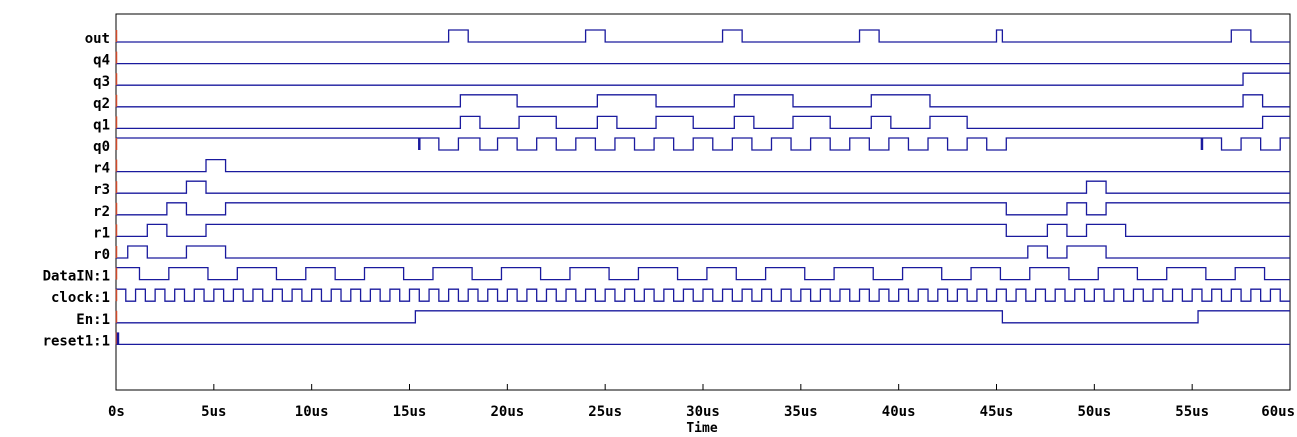 The height and width of the screenshot is (437, 1297). Describe the element at coordinates (101, 190) in the screenshot. I see `signal-label: r3` at that location.